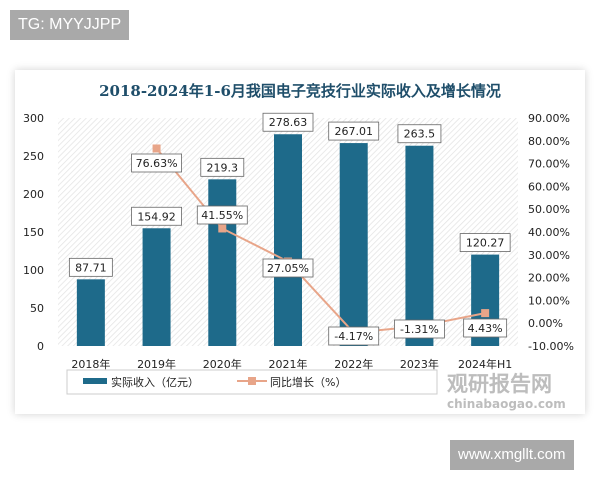 This screenshot has width=600, height=480. I want to click on x-tick-label: 2021年, so click(288, 364).